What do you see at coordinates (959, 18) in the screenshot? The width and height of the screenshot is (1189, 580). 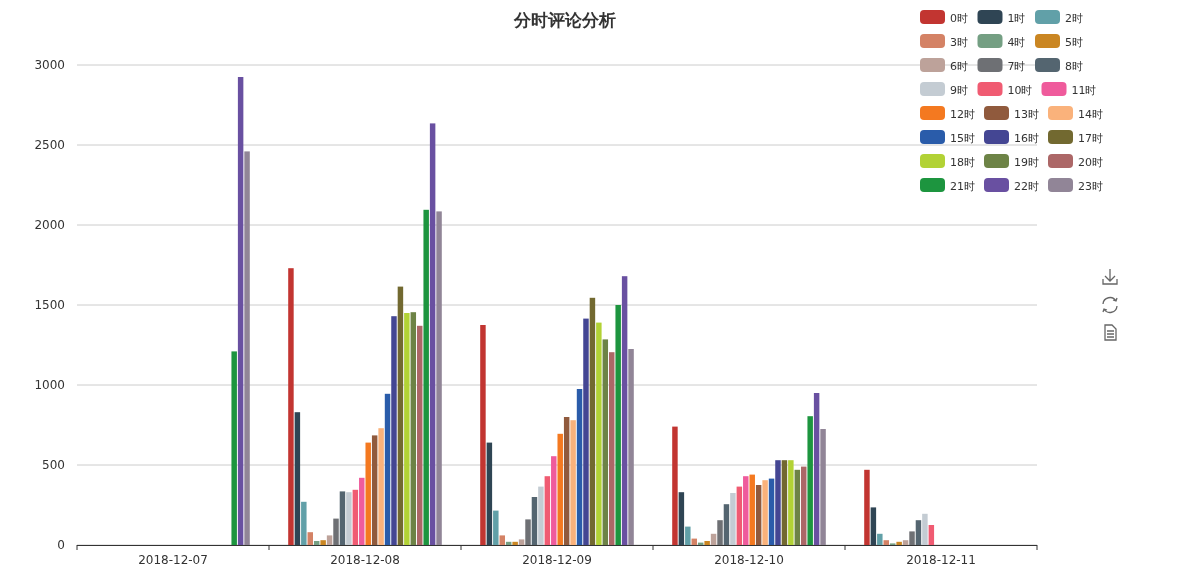 I see `legend-label: 0时` at bounding box center [959, 18].